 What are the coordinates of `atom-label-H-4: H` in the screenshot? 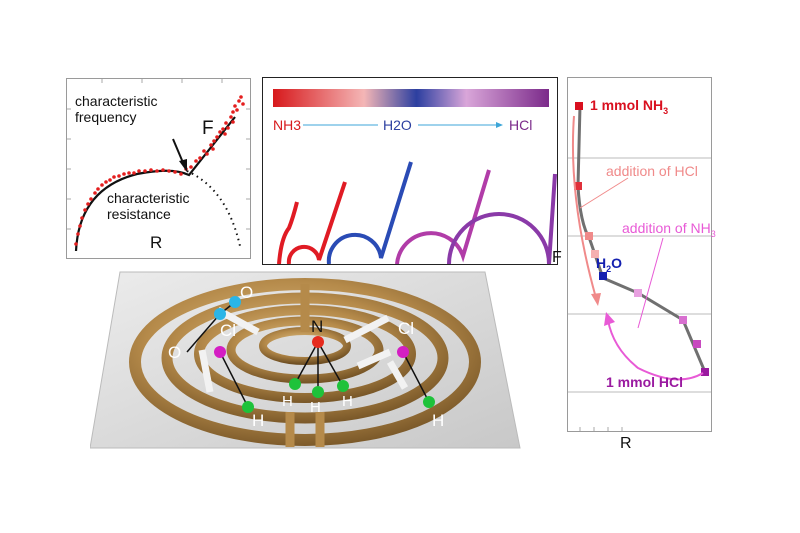 It's located at (347, 401).